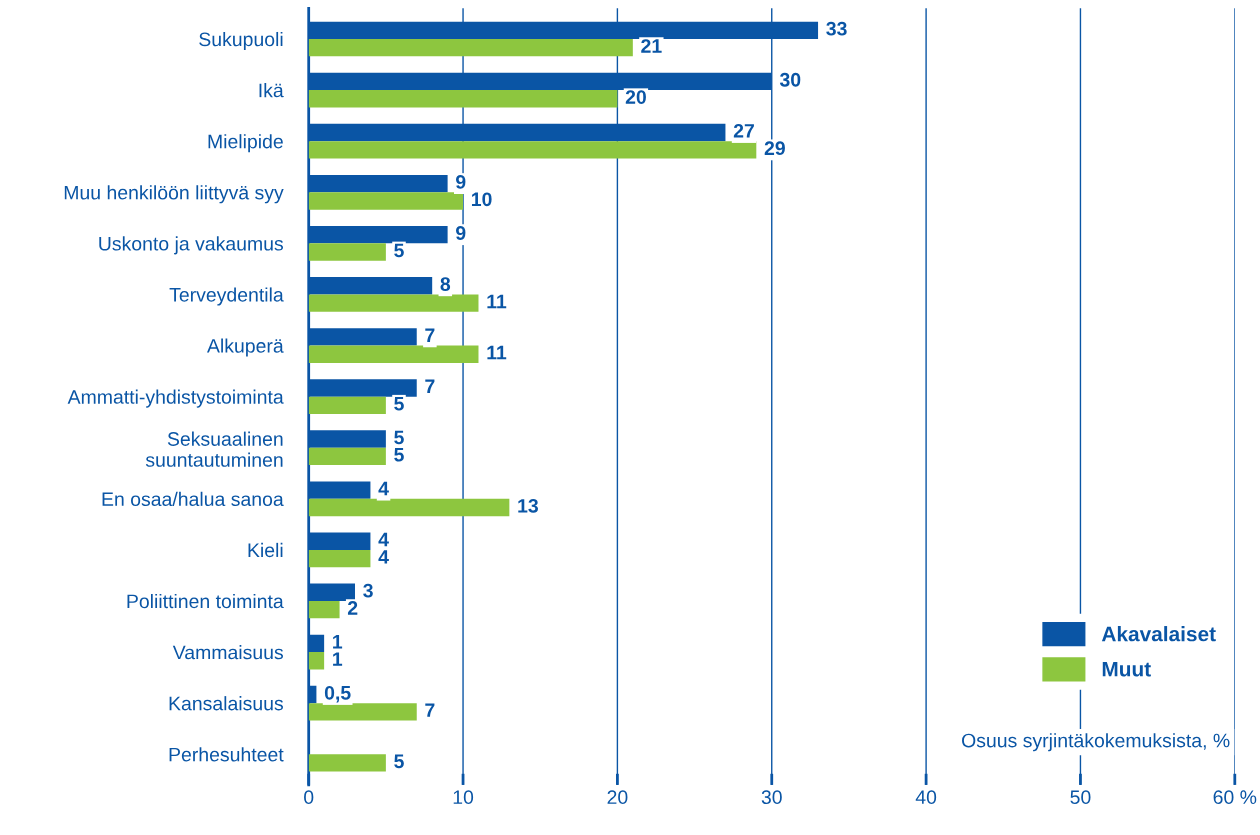 This screenshot has width=1260, height=835. I want to click on x-tick-label: 0, so click(309, 797).